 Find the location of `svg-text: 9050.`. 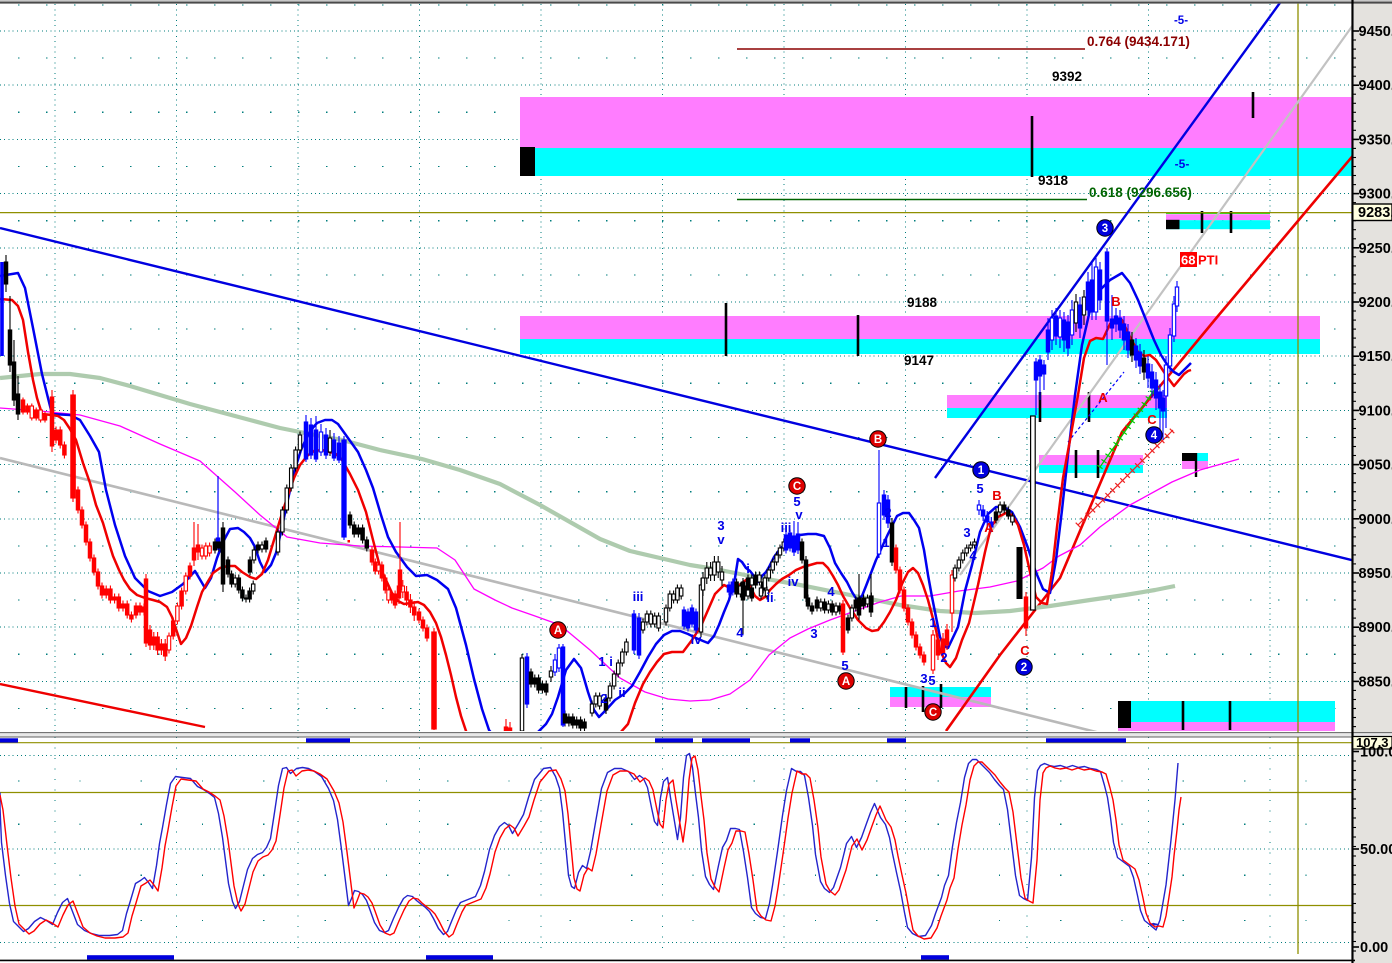

svg-text: 9050. is located at coordinates (1375, 466).